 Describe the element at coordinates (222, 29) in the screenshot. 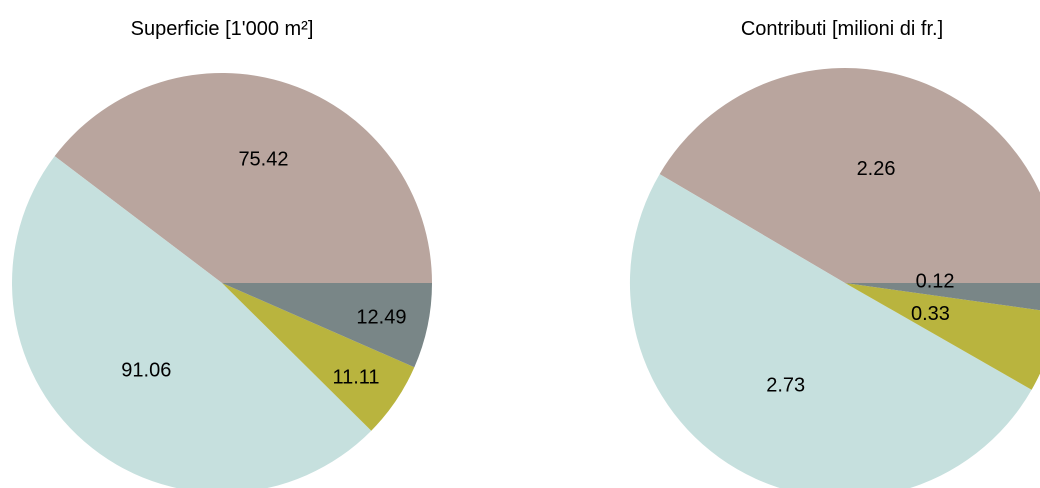

I see `chart-title-superficie: Superficie [1'000 m²]` at that location.